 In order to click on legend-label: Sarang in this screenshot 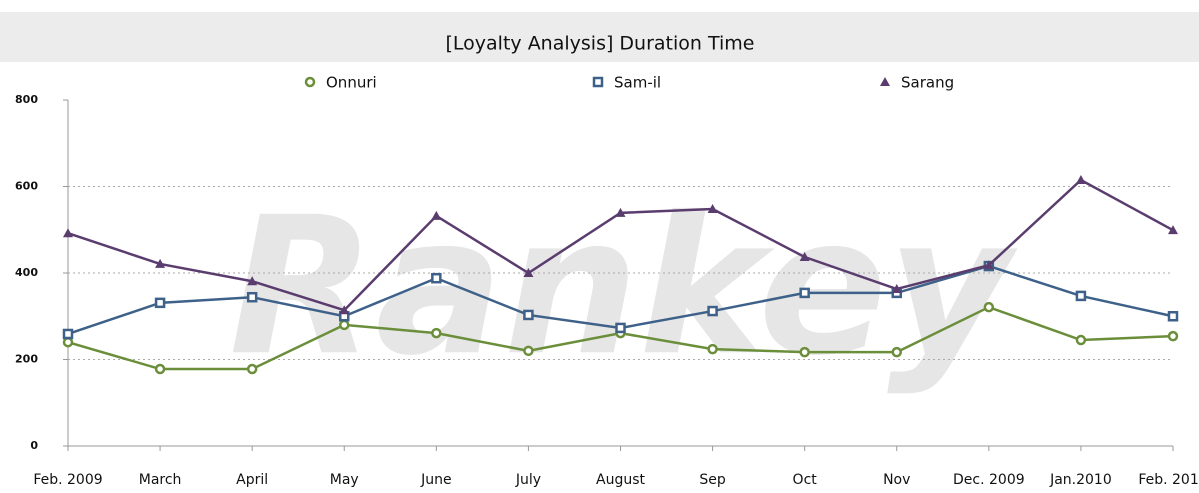, I will do `click(927, 83)`.